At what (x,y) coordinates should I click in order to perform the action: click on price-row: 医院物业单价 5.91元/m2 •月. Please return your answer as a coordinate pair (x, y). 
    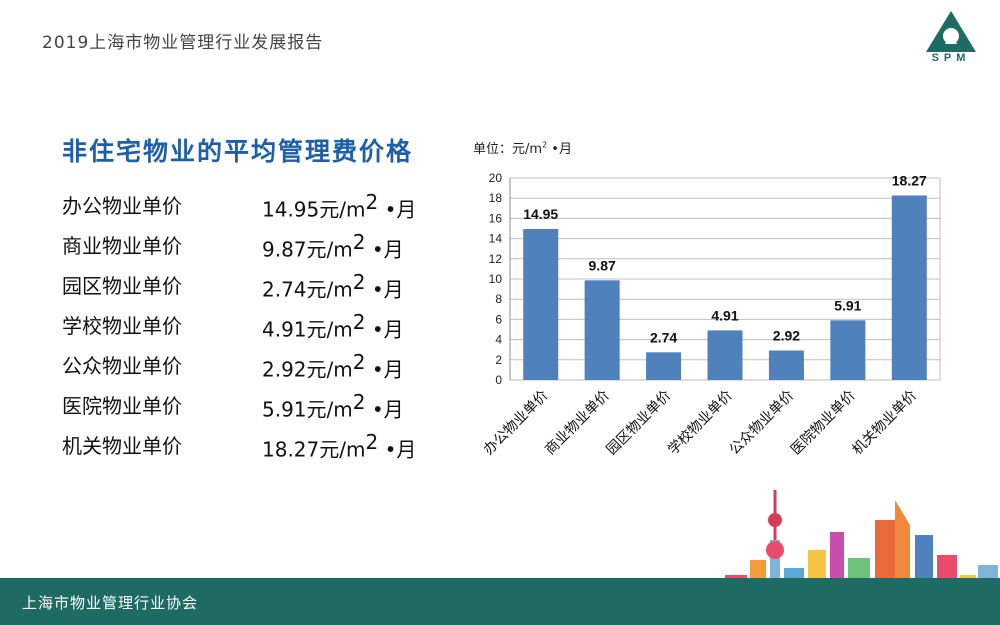
    Looking at the image, I should click on (262, 410).